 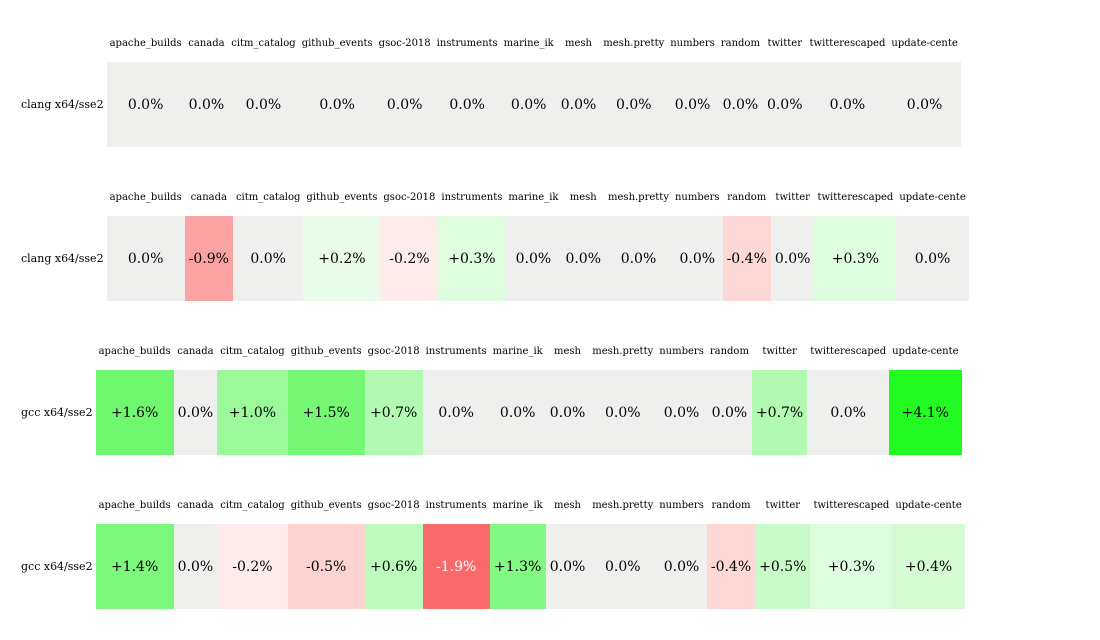 I want to click on heatmap-cell: -1.9%, so click(x=456, y=566).